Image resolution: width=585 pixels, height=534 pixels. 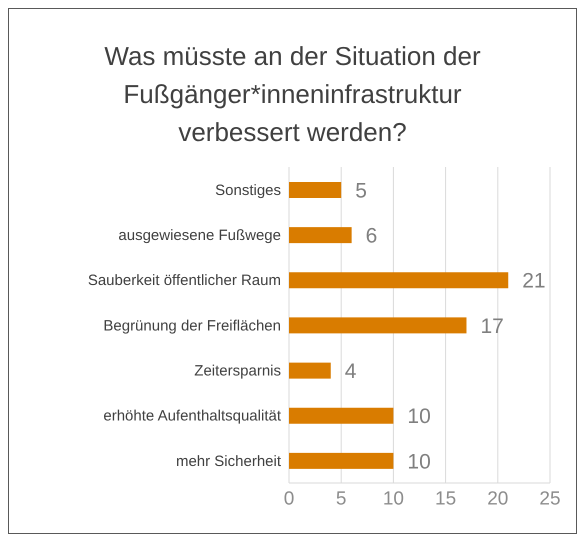 I want to click on data-label: 21, so click(x=534, y=281).